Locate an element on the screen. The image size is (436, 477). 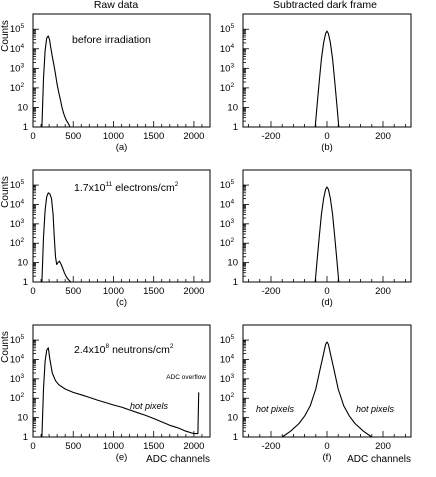
panel-a-series-line is located at coordinates (56, 81).